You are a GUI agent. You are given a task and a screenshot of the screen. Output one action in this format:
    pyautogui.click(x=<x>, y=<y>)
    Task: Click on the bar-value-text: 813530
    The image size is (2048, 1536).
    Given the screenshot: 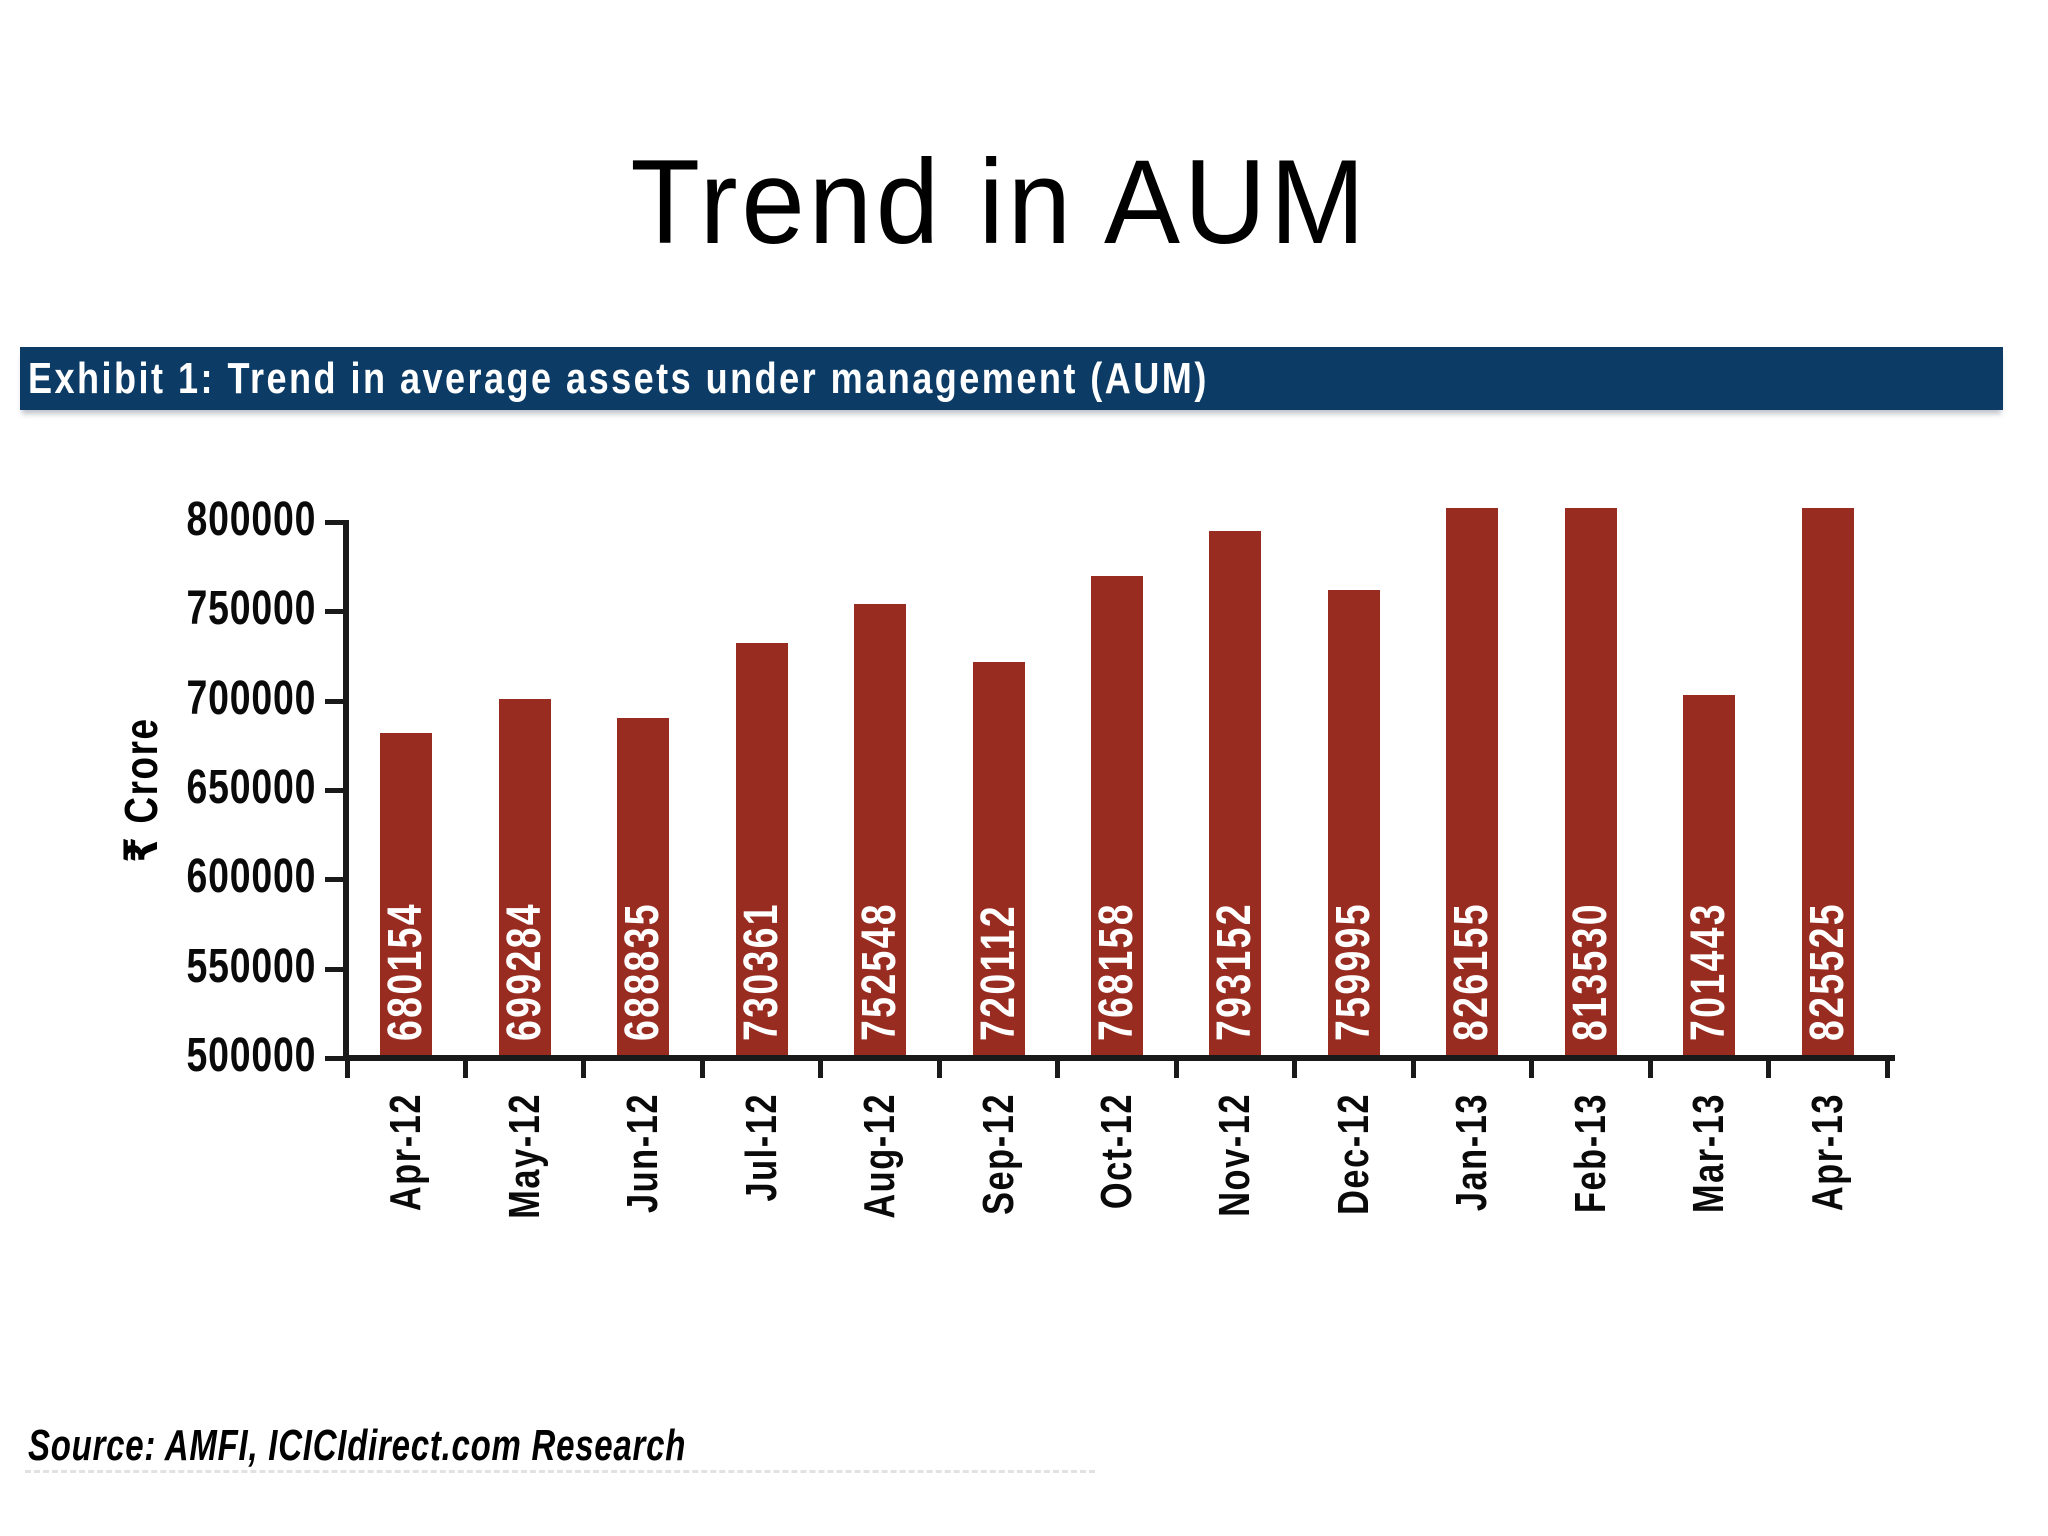 What is the action you would take?
    pyautogui.click(x=1590, y=971)
    